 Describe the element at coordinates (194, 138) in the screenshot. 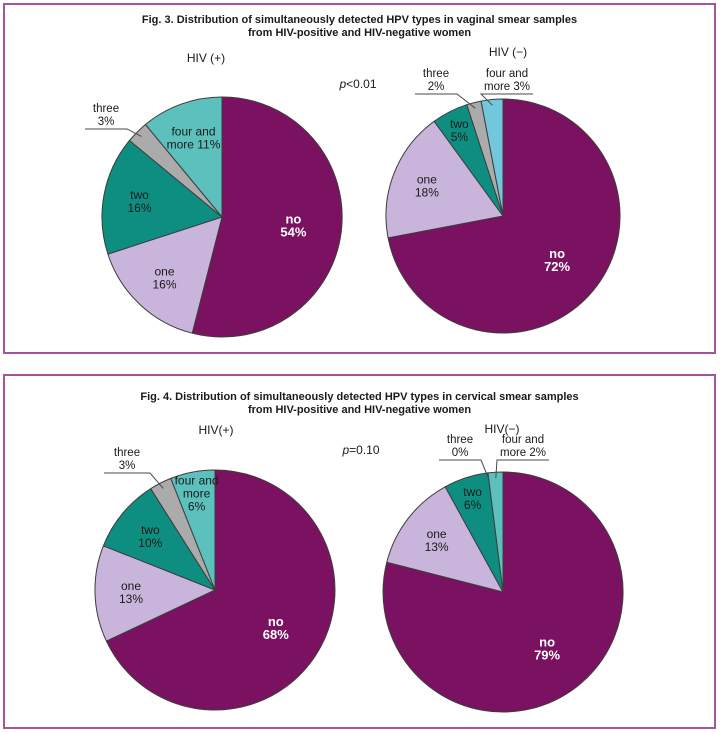

I see `pie-label-four-and-more: four and more 11%` at that location.